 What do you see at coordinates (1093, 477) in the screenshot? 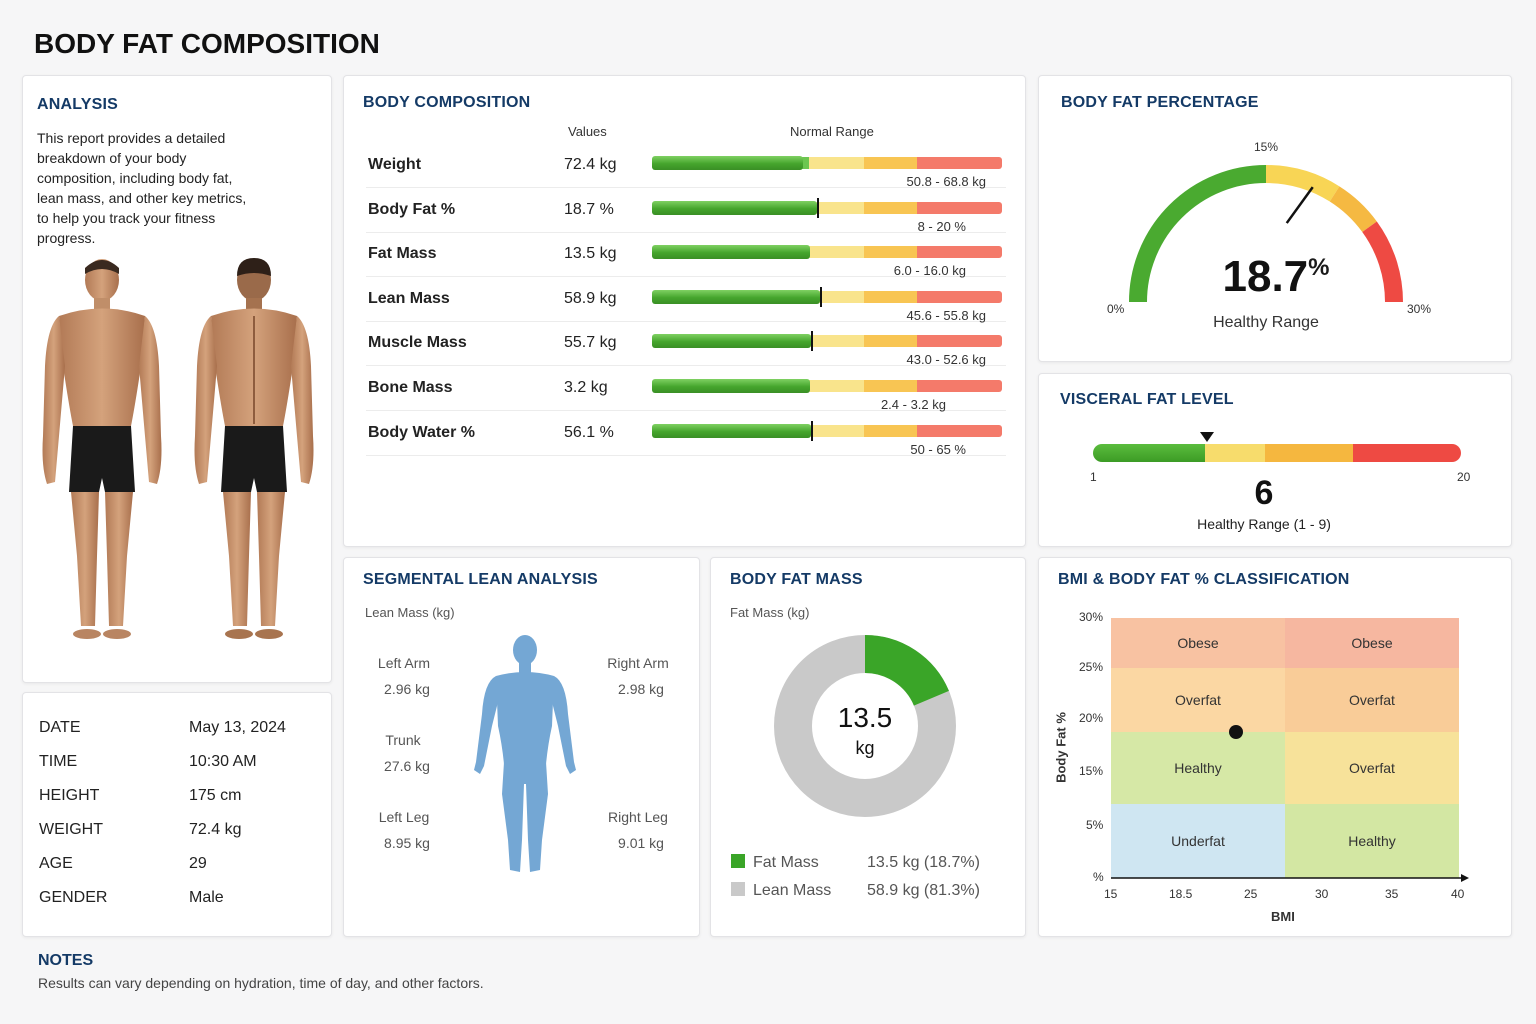
I see `vf-min-label: 1` at bounding box center [1093, 477].